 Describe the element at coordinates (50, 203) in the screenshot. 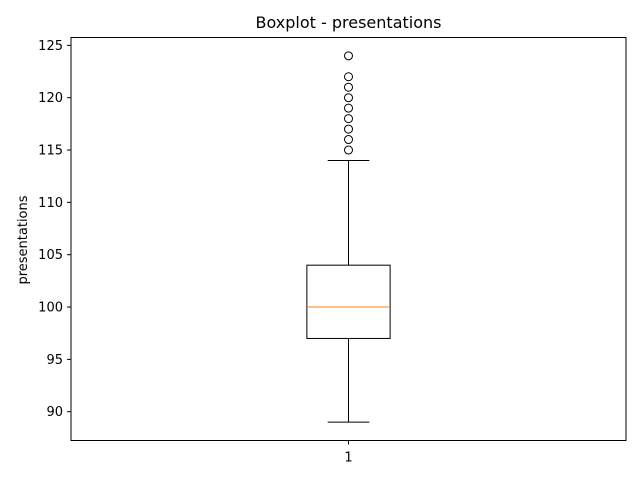

I see `y-tick-label: 110` at that location.